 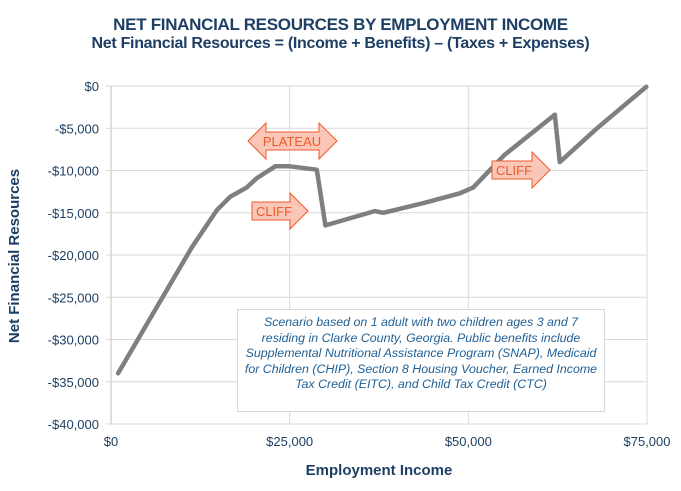 I want to click on plateau-label: PLATEAU, so click(x=292, y=141).